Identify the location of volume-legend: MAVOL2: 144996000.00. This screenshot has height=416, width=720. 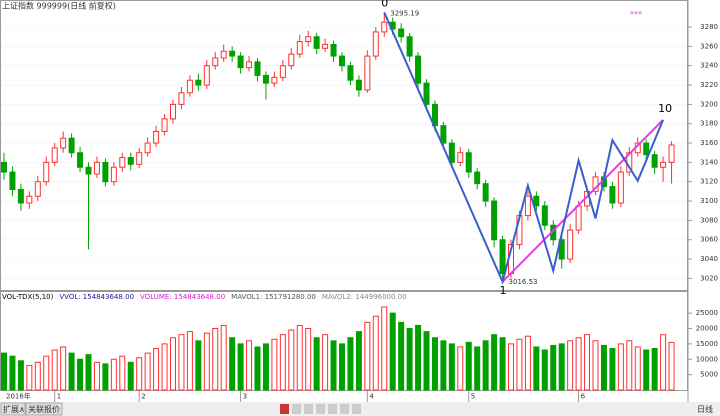
(364, 297).